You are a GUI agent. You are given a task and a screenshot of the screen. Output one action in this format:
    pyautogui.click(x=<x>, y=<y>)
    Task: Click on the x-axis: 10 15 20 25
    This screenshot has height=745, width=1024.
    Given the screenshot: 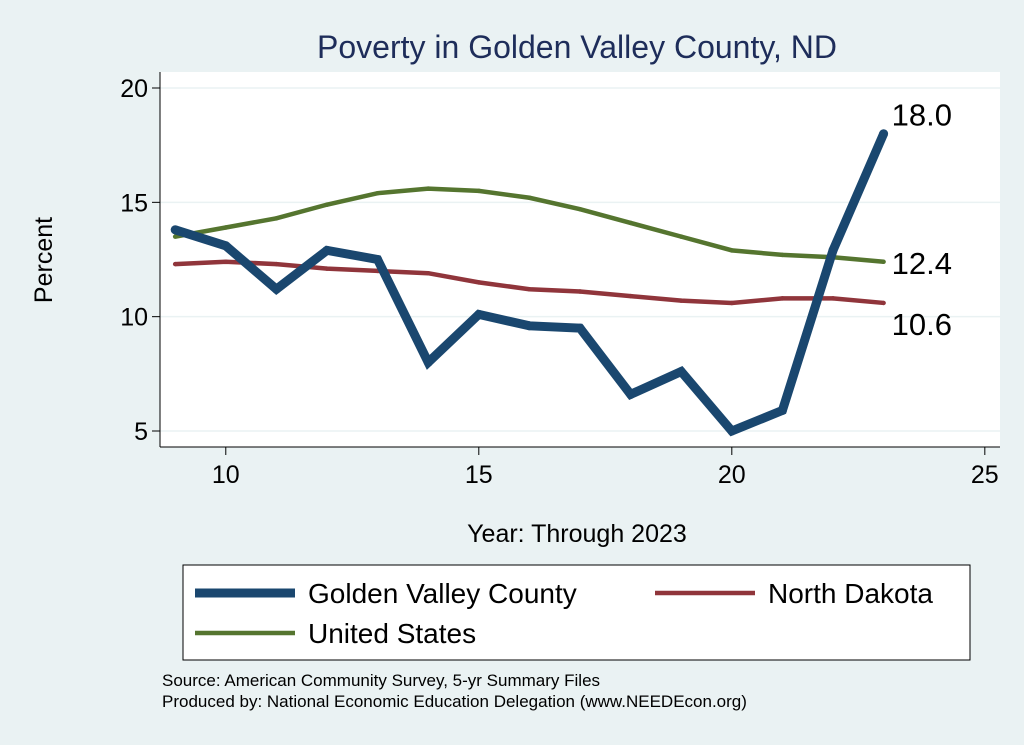 What is the action you would take?
    pyautogui.click(x=580, y=467)
    